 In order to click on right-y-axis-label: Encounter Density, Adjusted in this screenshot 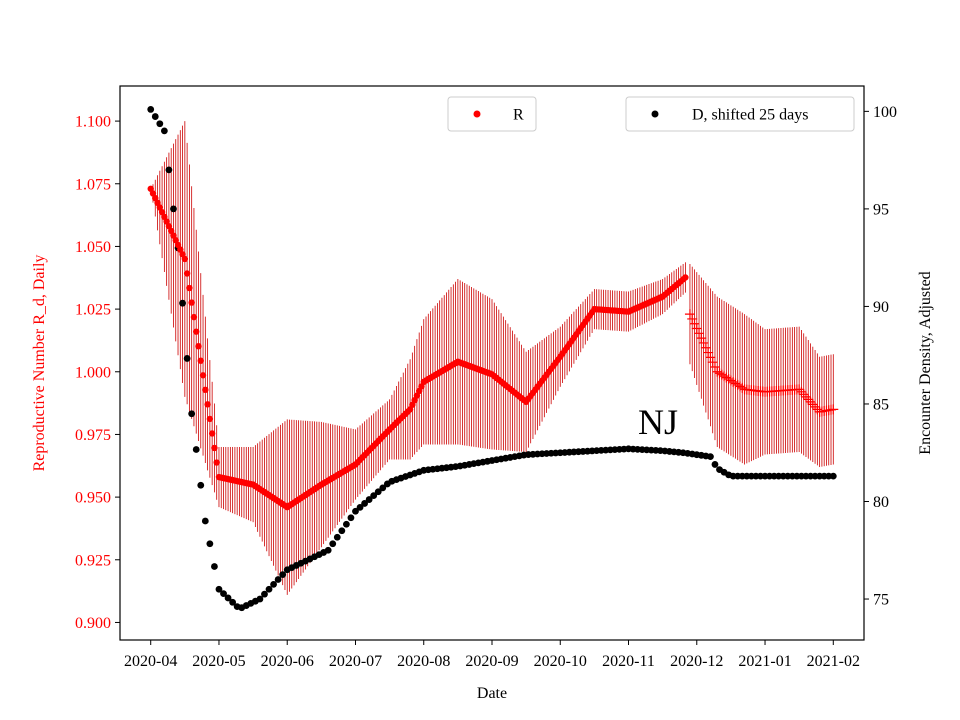, I will do `click(925, 362)`.